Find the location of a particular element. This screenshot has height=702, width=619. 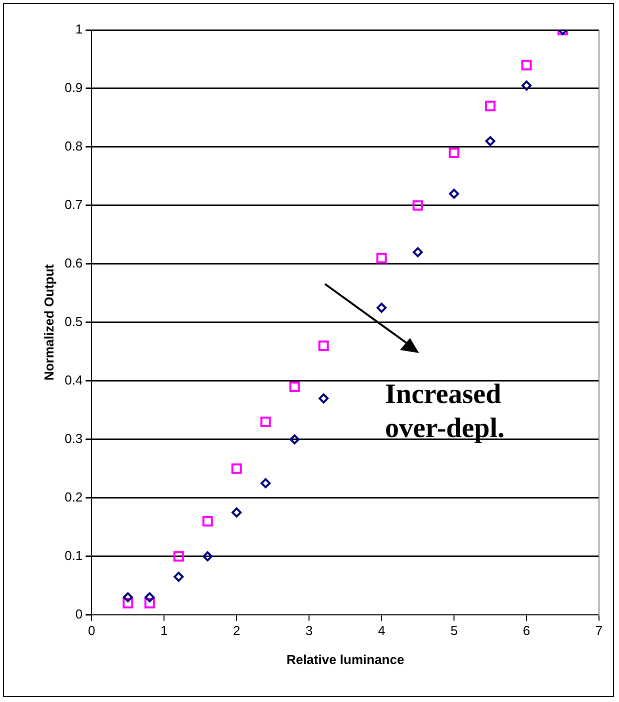

x-tick-label: 1 is located at coordinates (164, 630).